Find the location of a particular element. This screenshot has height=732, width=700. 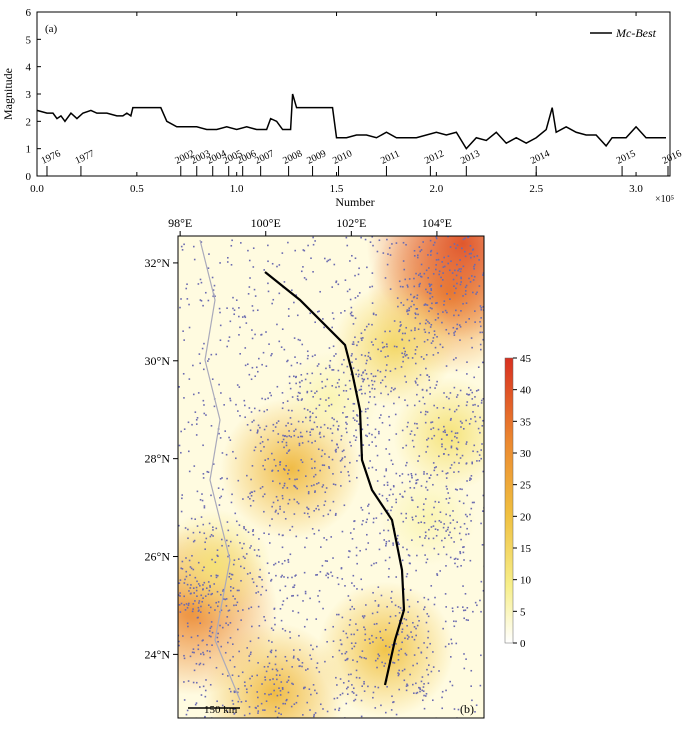

x-tick-label: 1.5 is located at coordinates (337, 189).